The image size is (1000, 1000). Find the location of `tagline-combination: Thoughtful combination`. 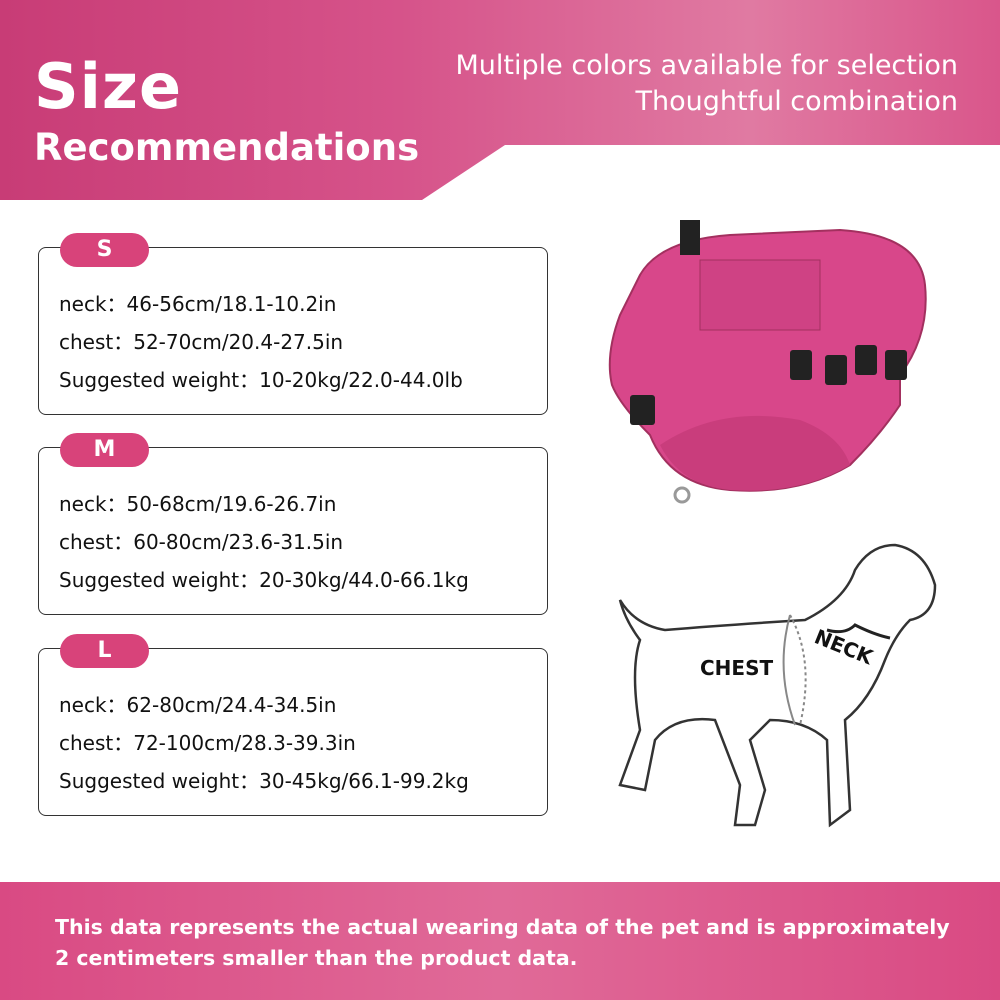

tagline-combination: Thoughtful combination is located at coordinates (796, 101).